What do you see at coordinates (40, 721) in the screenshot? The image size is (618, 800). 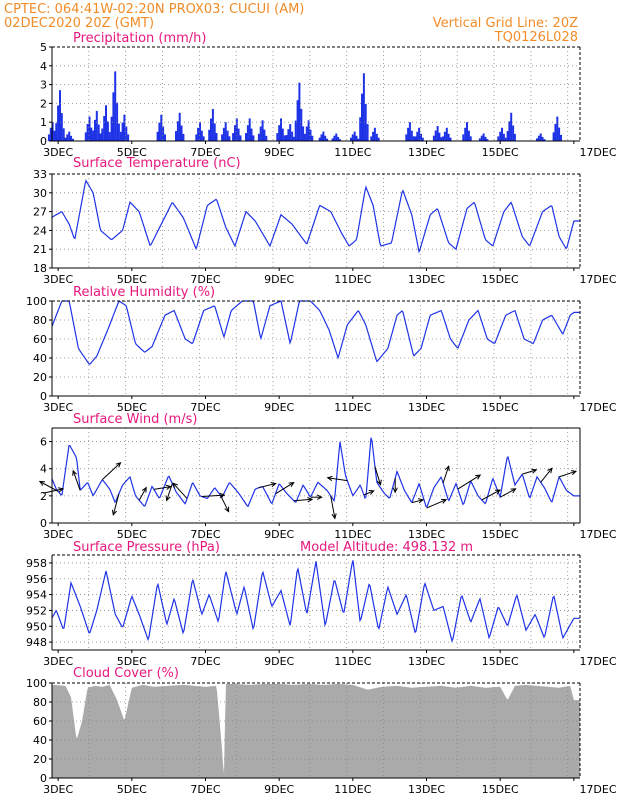 I see `y-tick-label: 60` at bounding box center [40, 721].